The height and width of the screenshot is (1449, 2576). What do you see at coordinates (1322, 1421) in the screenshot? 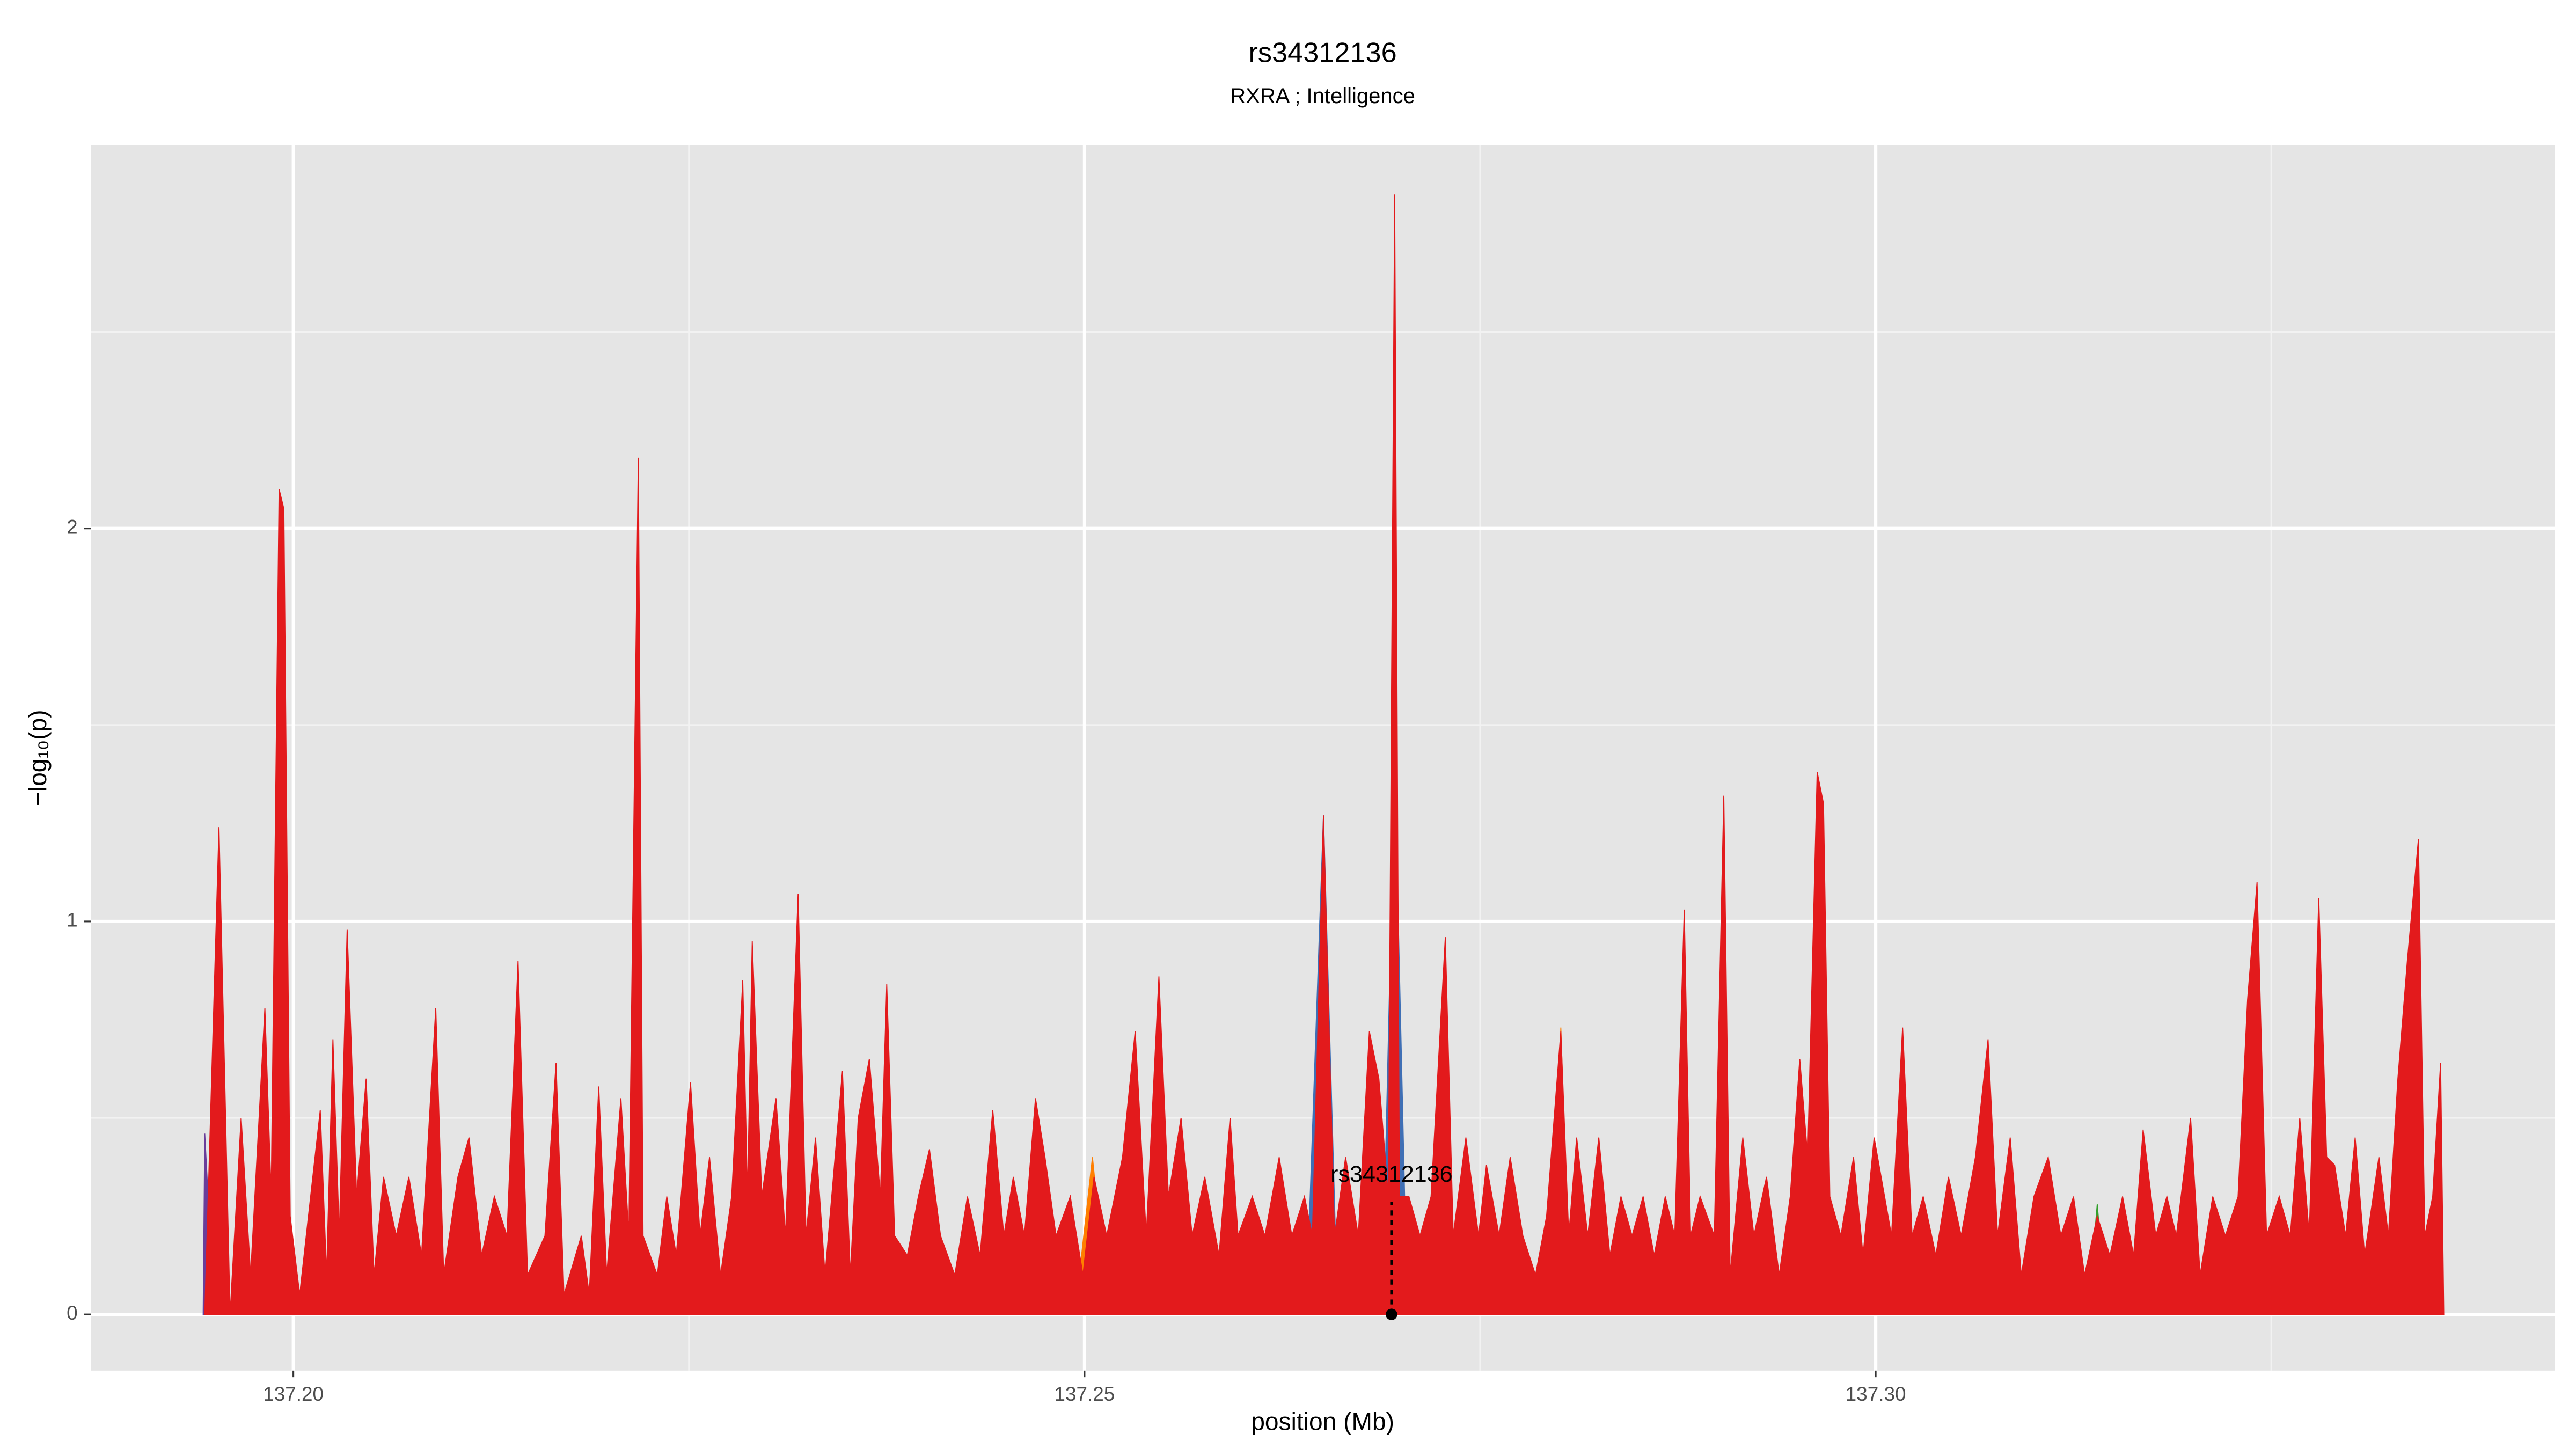
I see `x-axis-label: position (Mb)` at bounding box center [1322, 1421].